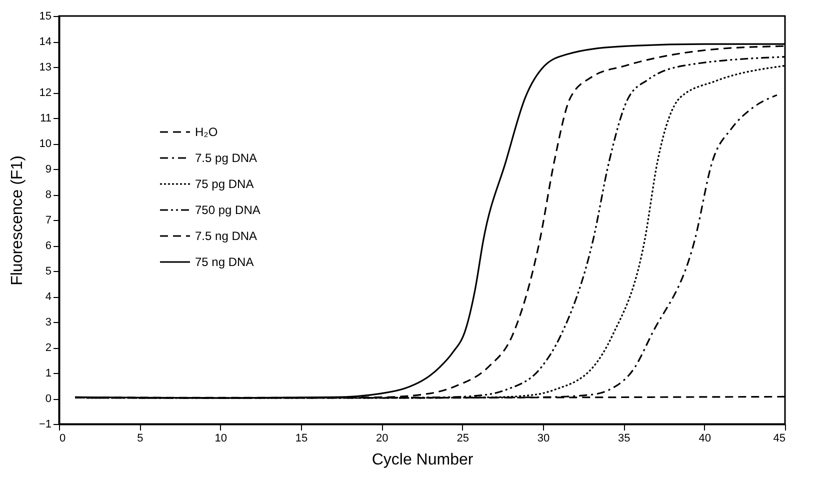 The image size is (833, 495). What do you see at coordinates (382, 438) in the screenshot?
I see `x-tick-label: 20` at bounding box center [382, 438].